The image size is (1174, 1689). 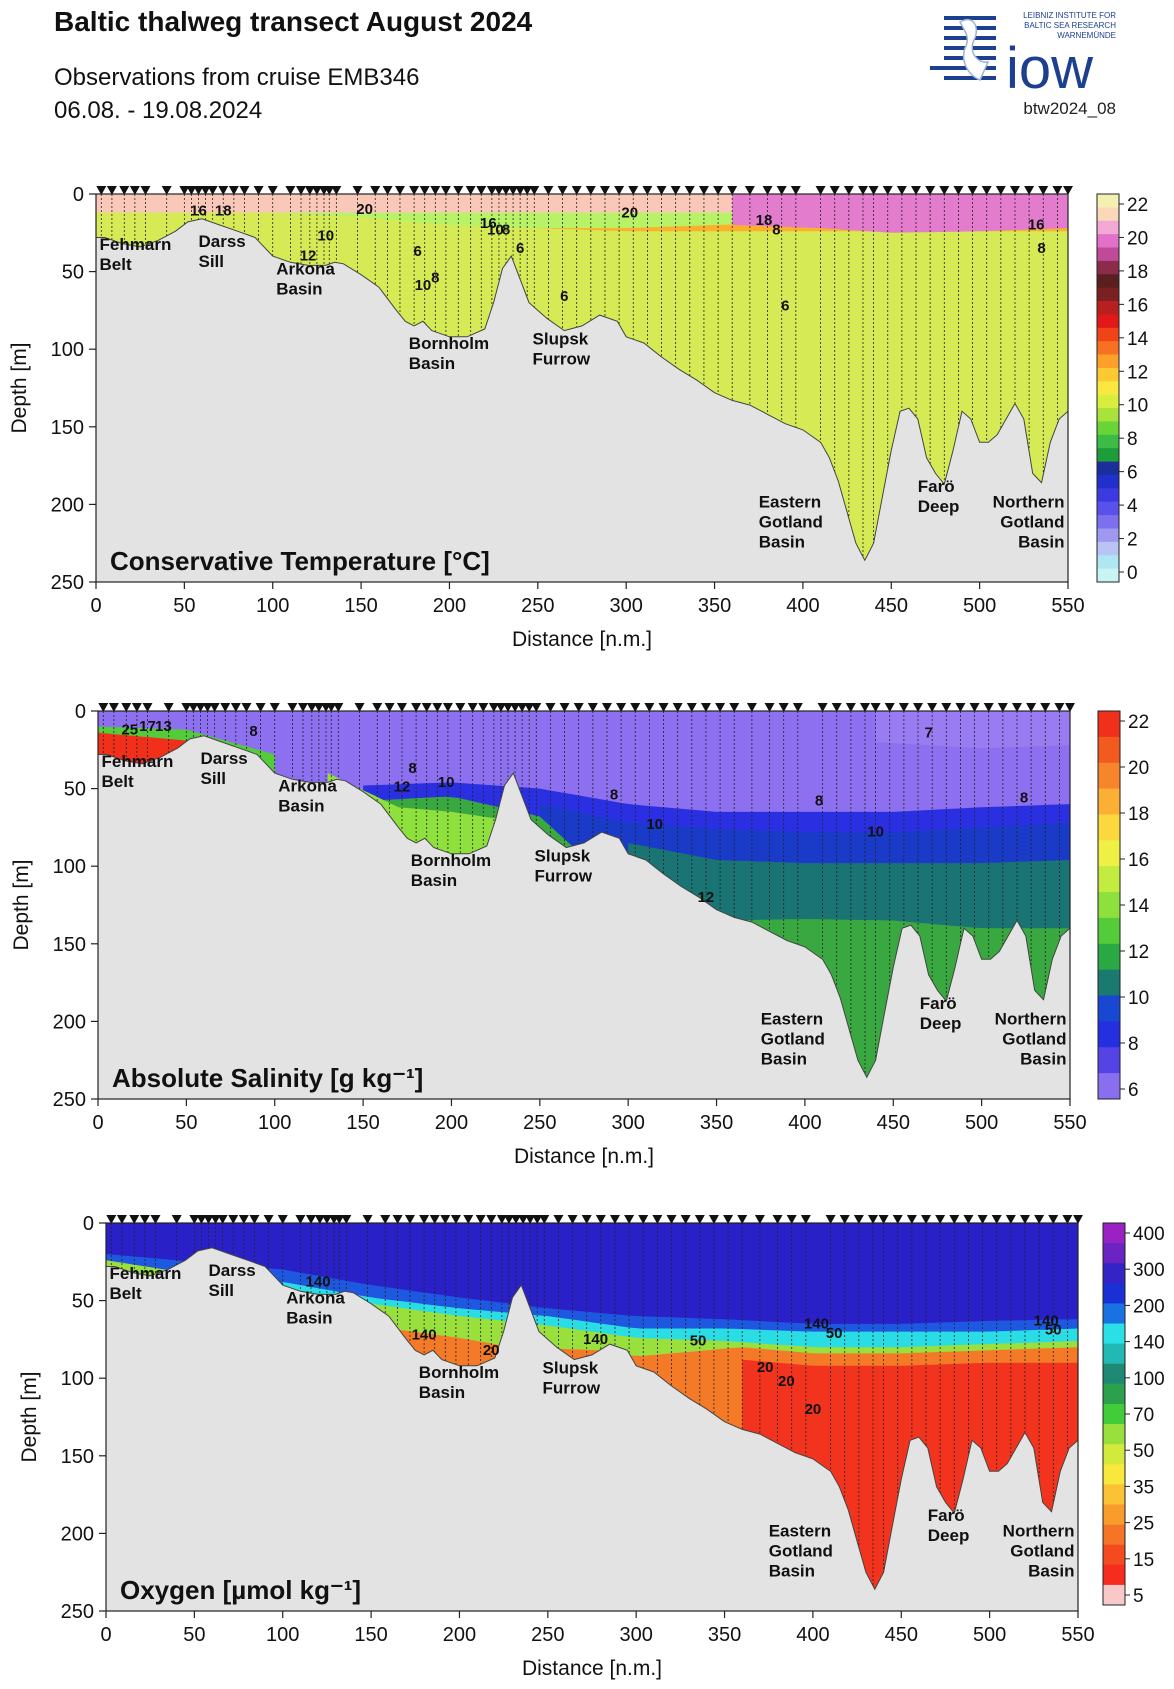 What do you see at coordinates (158, 110) in the screenshot?
I see `cruise-dates: 06.08. - 19.08.2024` at bounding box center [158, 110].